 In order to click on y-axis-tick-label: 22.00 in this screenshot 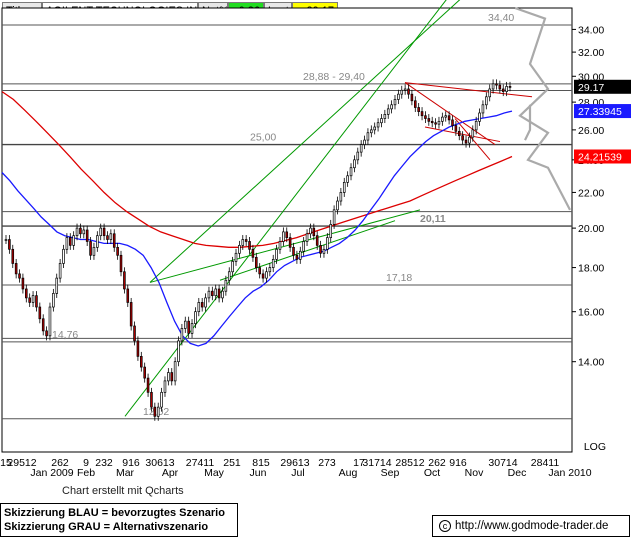, I will do `click(591, 193)`.